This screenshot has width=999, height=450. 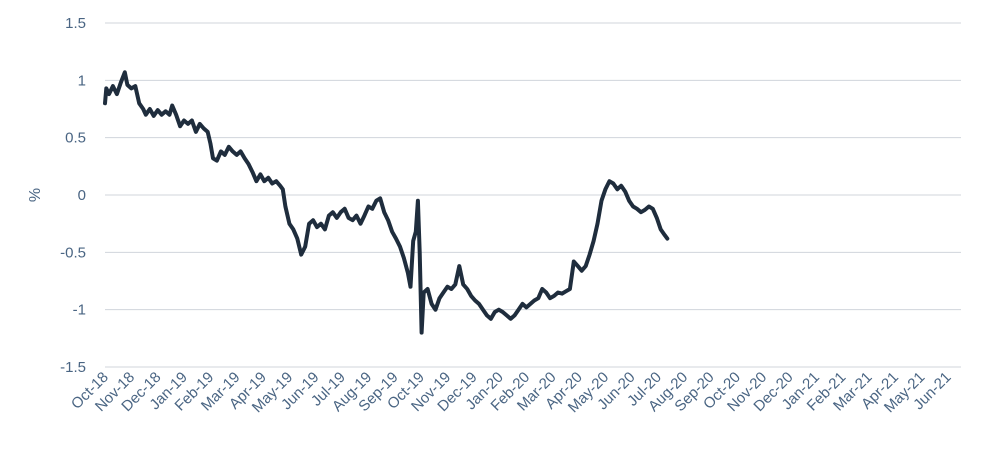 I want to click on y-tick-label: 0, so click(x=82, y=195).